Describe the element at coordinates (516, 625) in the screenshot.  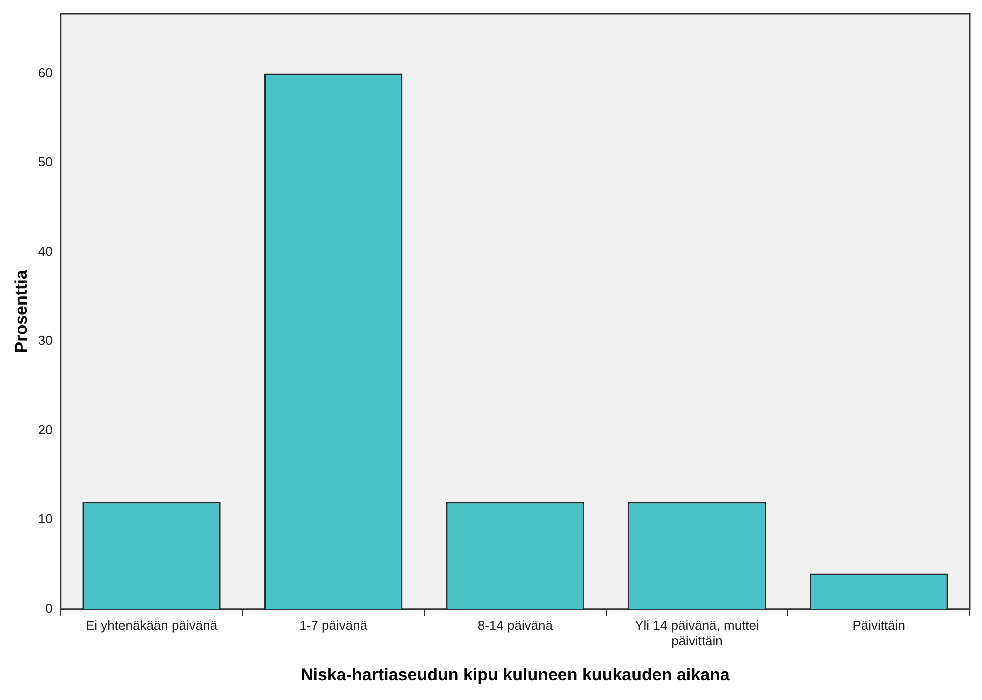
I see `x-tick-label: 8-14 päivänä` at that location.